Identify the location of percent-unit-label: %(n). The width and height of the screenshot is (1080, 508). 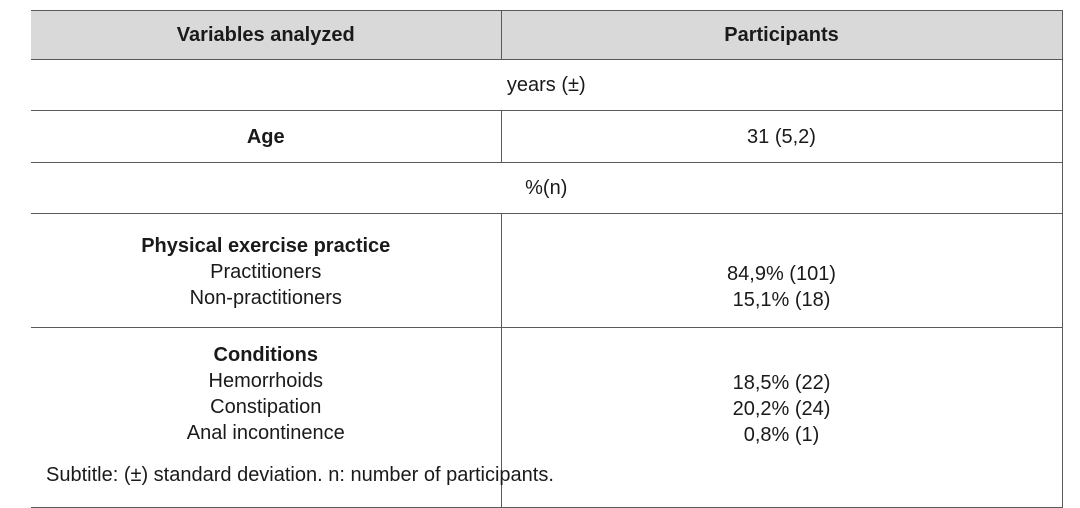
(547, 188).